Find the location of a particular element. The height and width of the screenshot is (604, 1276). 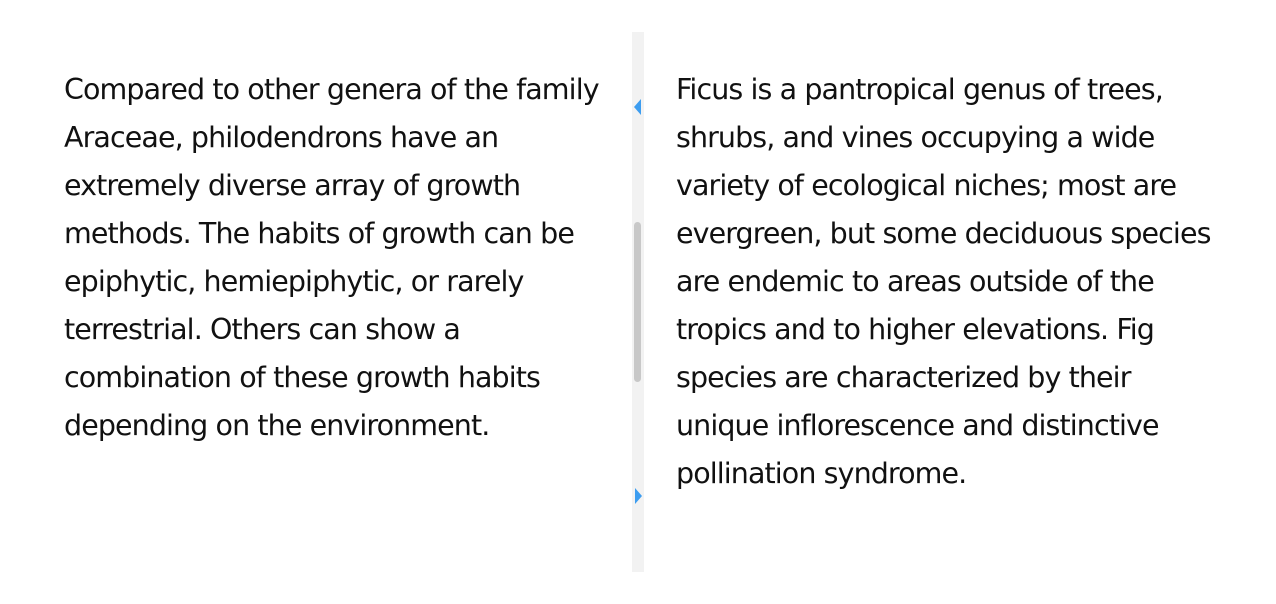

splitter-bar is located at coordinates (638, 302).